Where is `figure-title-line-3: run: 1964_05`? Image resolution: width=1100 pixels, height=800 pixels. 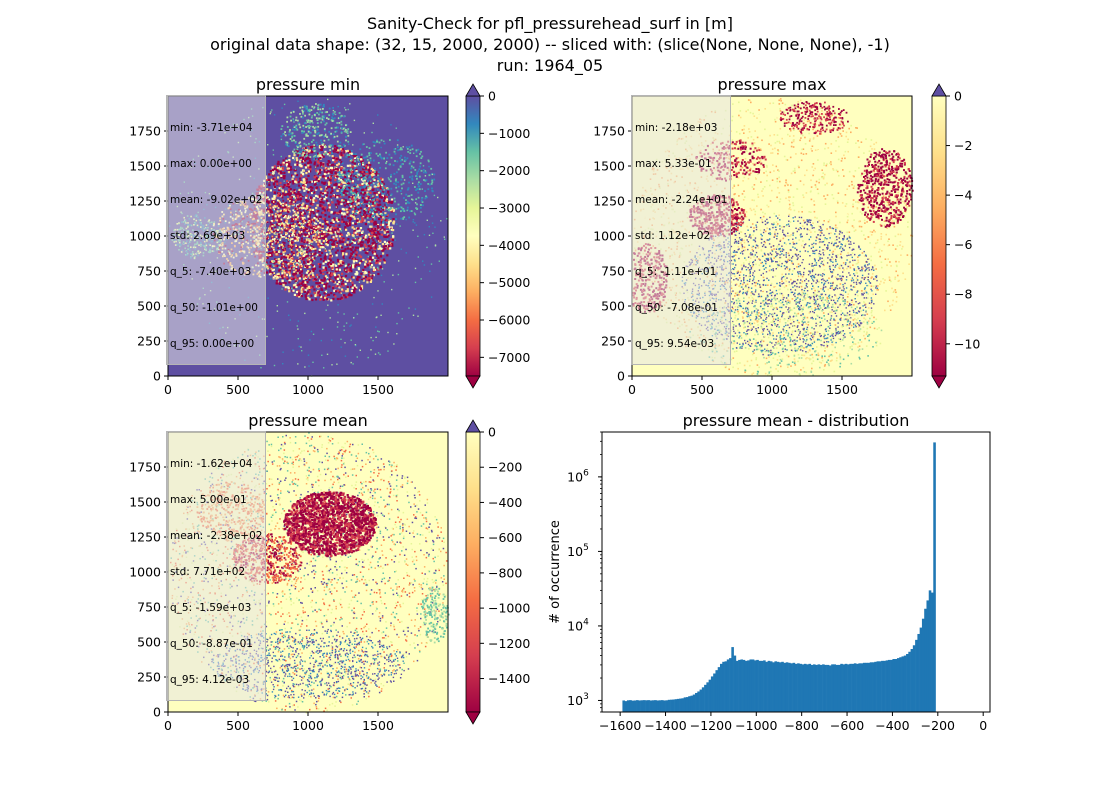
figure-title-line-3: run: 1964_05 is located at coordinates (550, 65).